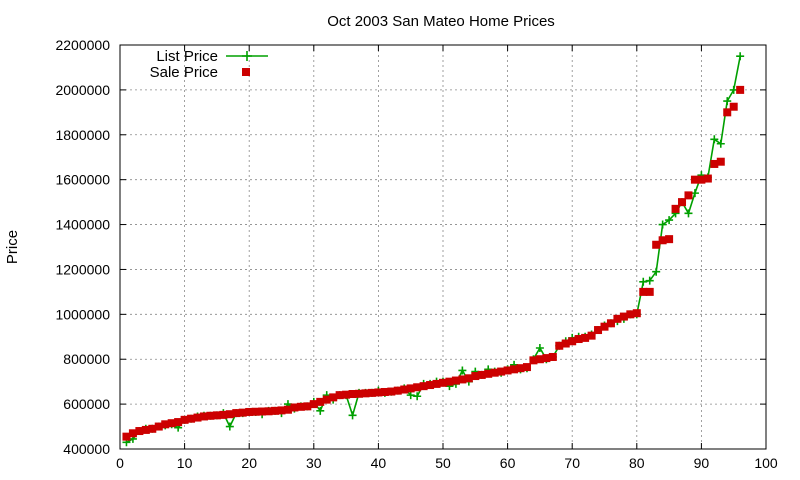 This screenshot has height=480, width=800. What do you see at coordinates (82, 225) in the screenshot?
I see `y-tick-label: 1400000` at bounding box center [82, 225].